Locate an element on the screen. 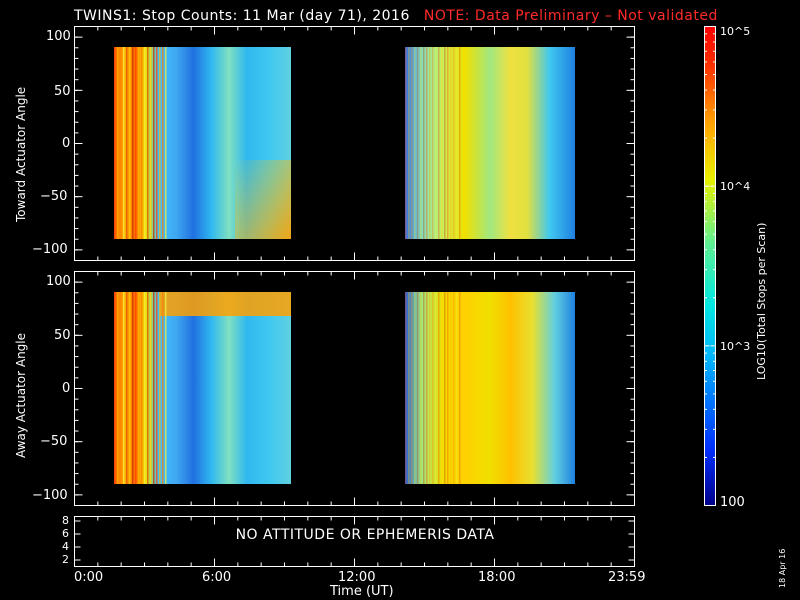 This screenshot has width=800, height=600. xtick-18: 18:00 is located at coordinates (497, 577).